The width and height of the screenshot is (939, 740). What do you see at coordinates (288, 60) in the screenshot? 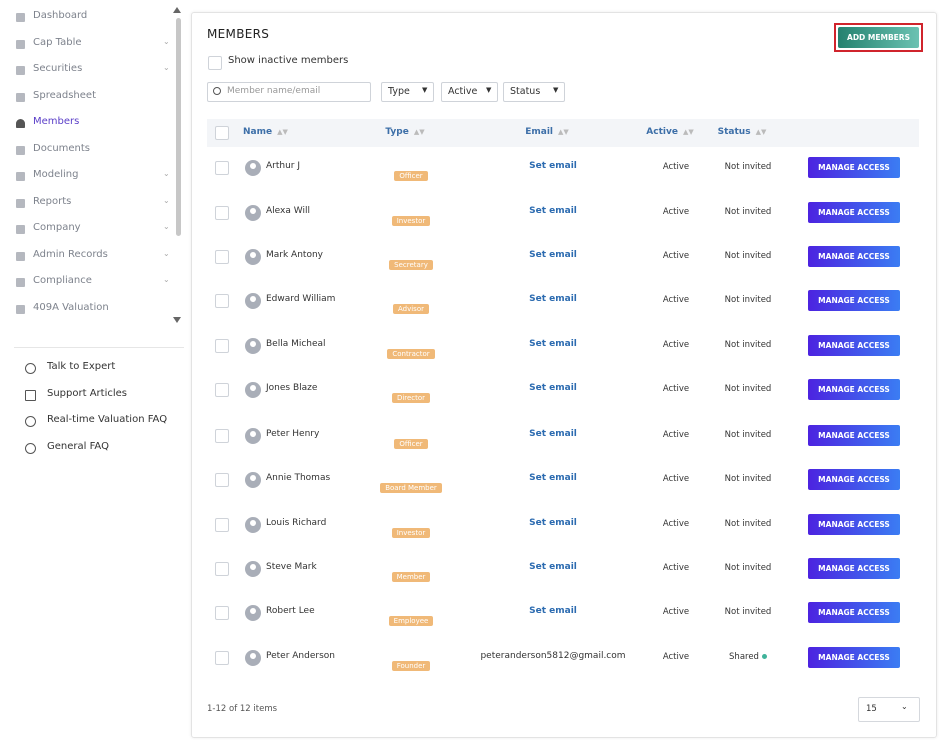
I see `show-inactive-label: Show inactive members` at bounding box center [288, 60].